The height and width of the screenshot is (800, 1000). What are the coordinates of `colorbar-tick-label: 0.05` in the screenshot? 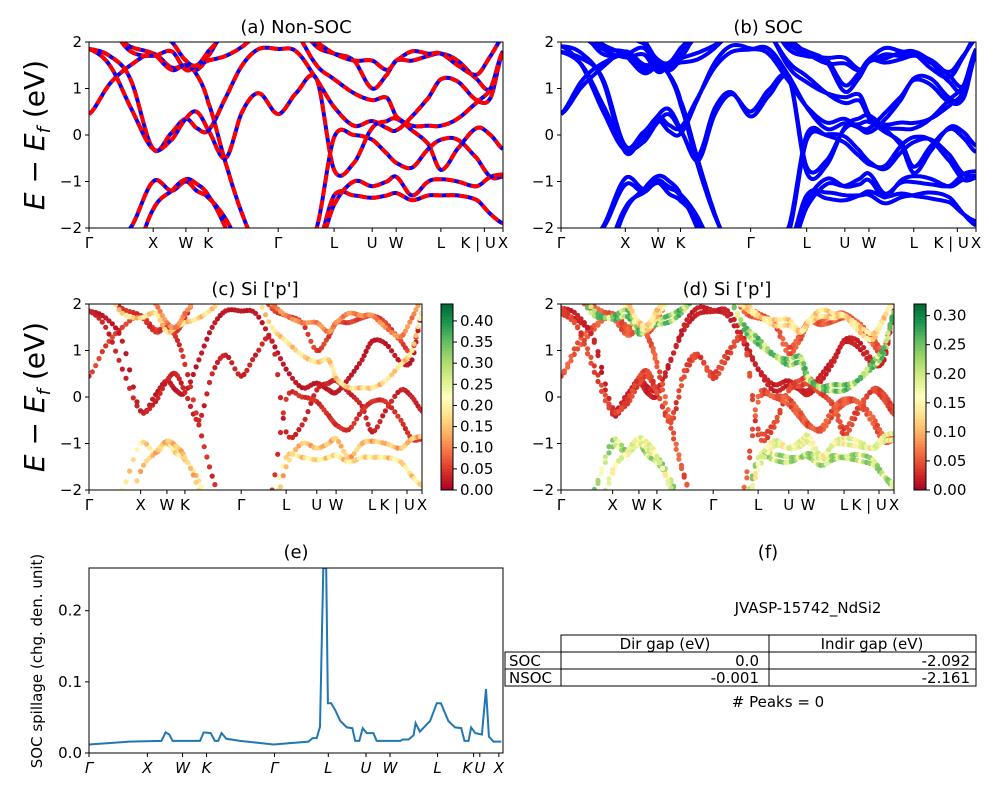 It's located at (949, 461).